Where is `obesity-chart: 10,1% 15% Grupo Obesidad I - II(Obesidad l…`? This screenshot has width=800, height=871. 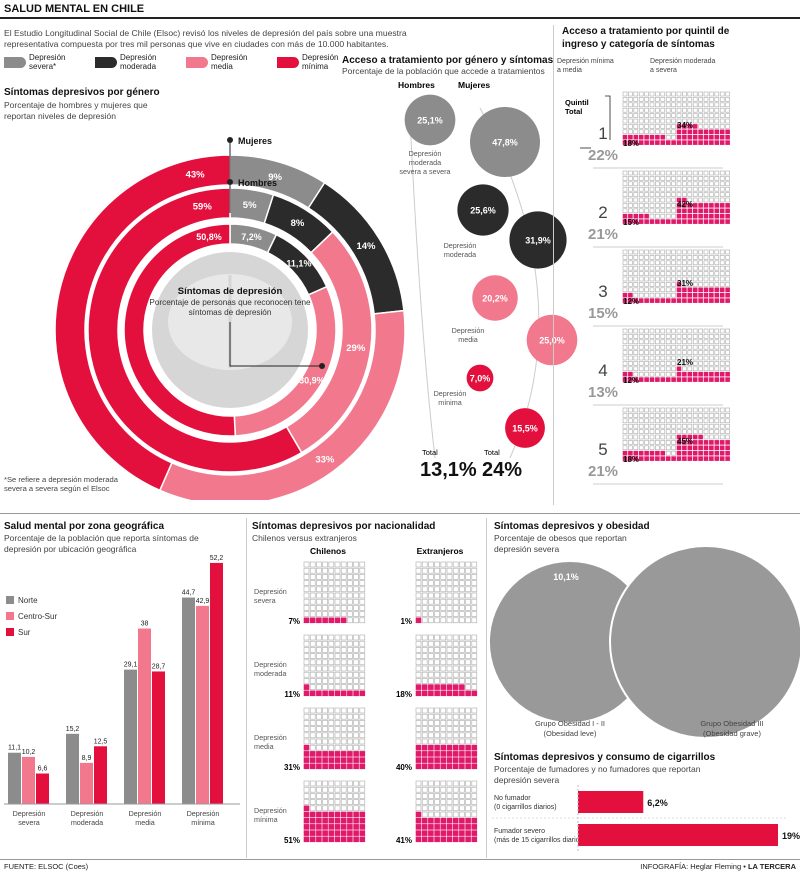
obesity-chart: 10,1% 15% Grupo Obesidad I - II(Obesidad l… is located at coordinates (644, 637).